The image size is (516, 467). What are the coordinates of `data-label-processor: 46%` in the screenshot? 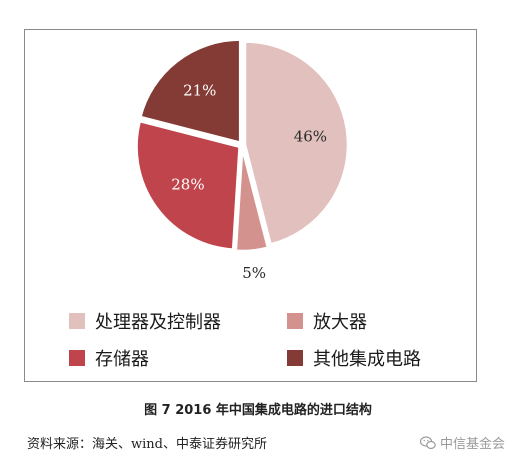 It's located at (310, 136).